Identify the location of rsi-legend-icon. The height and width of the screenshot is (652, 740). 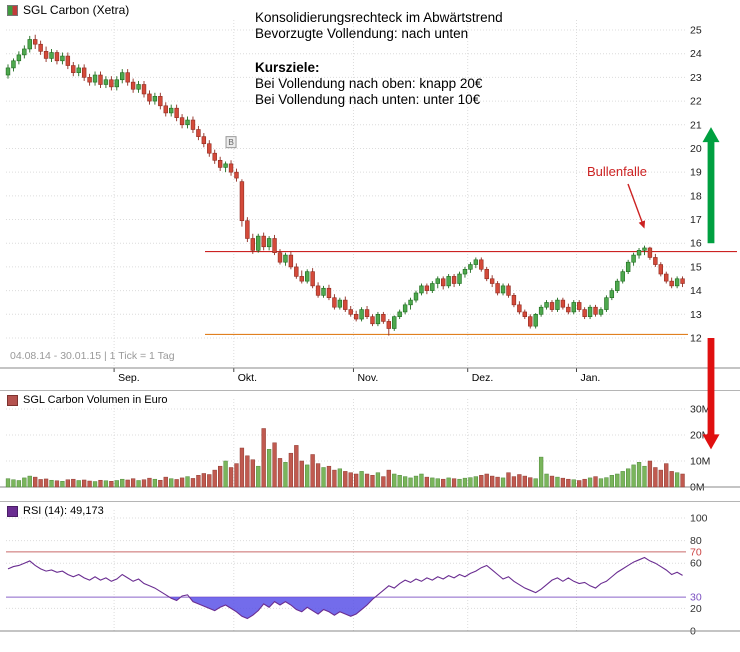
(12, 511).